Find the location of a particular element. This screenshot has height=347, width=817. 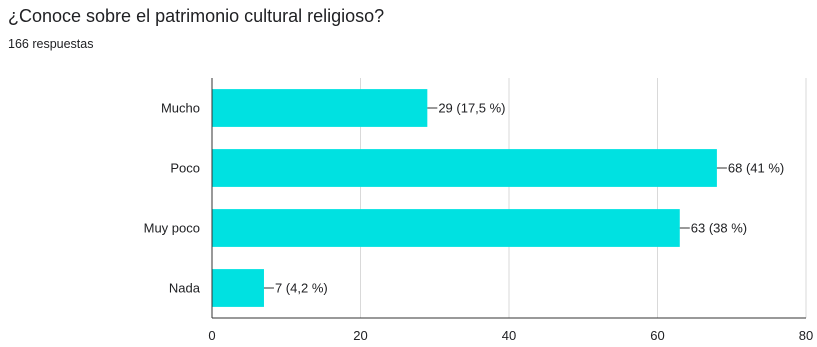

response-count: 166 respuestas is located at coordinates (51, 44).